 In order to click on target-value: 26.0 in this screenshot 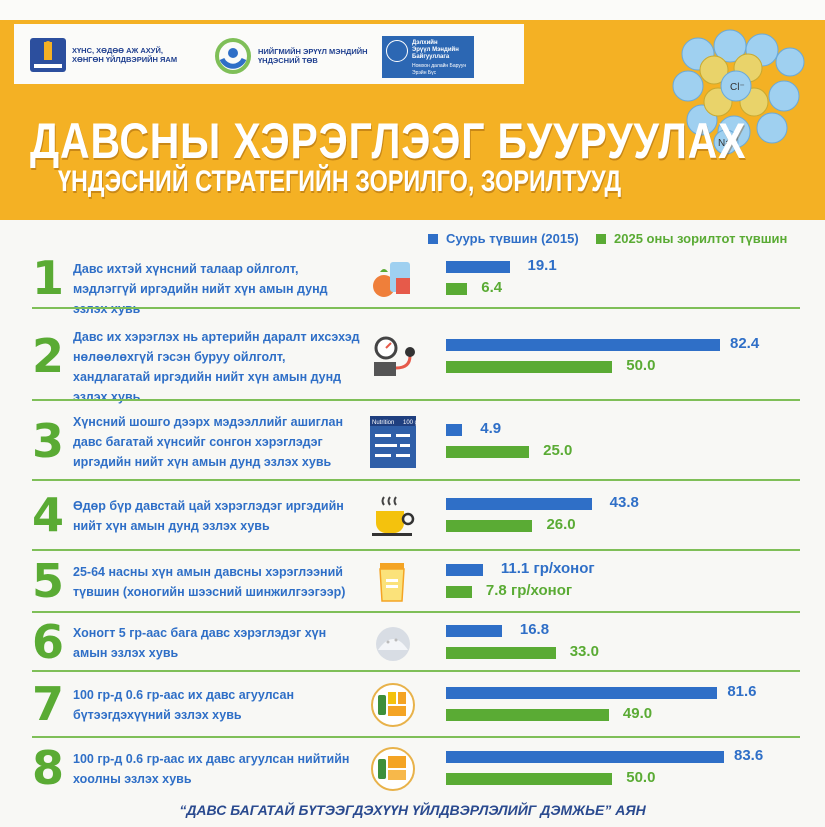, I will do `click(561, 524)`.